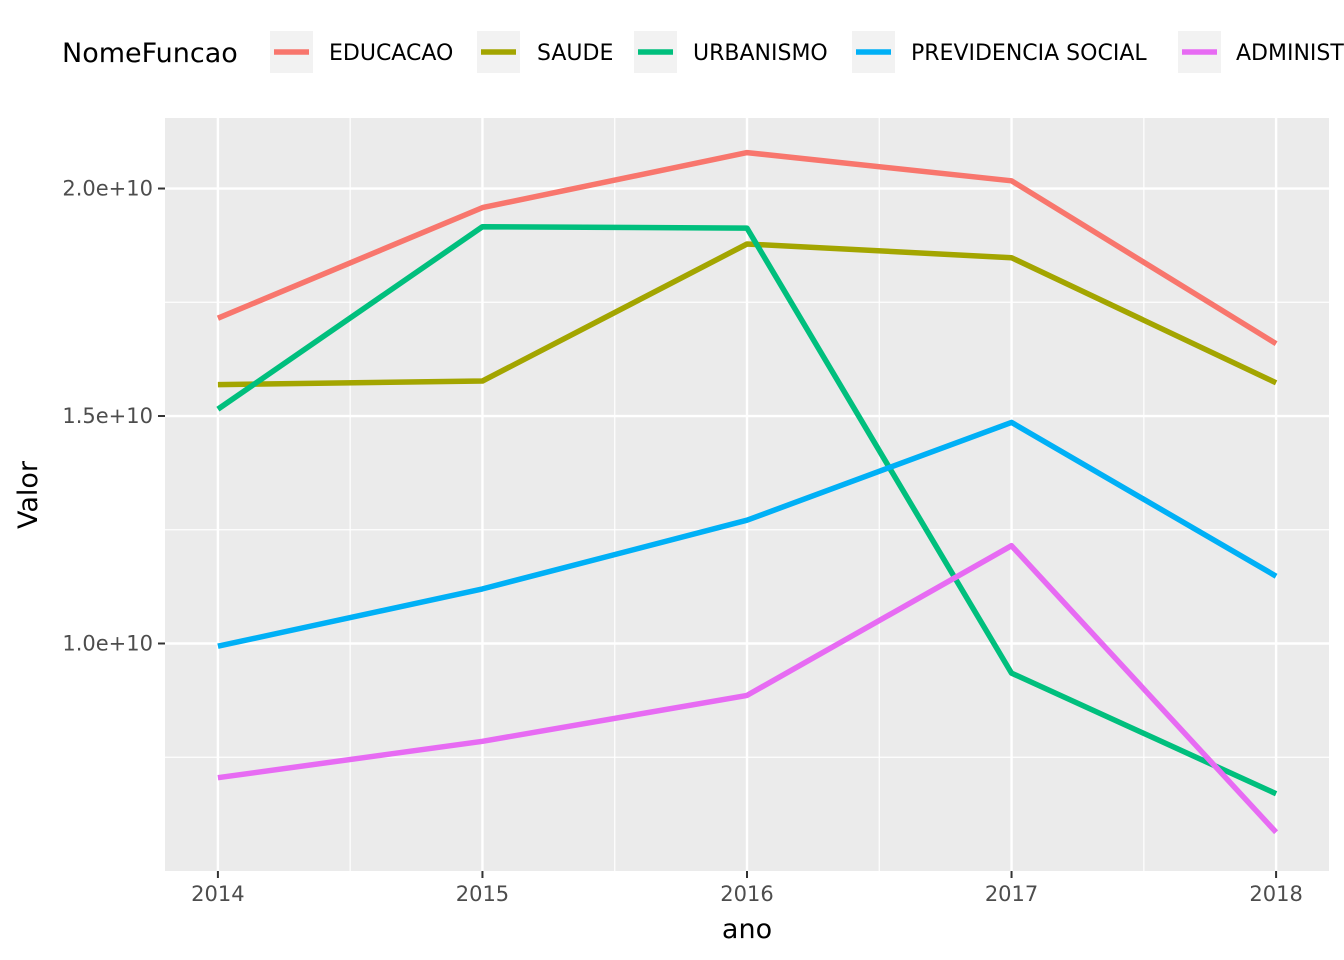 The image size is (1344, 960). I want to click on y-tick-label: 2.0e+10, so click(107, 189).